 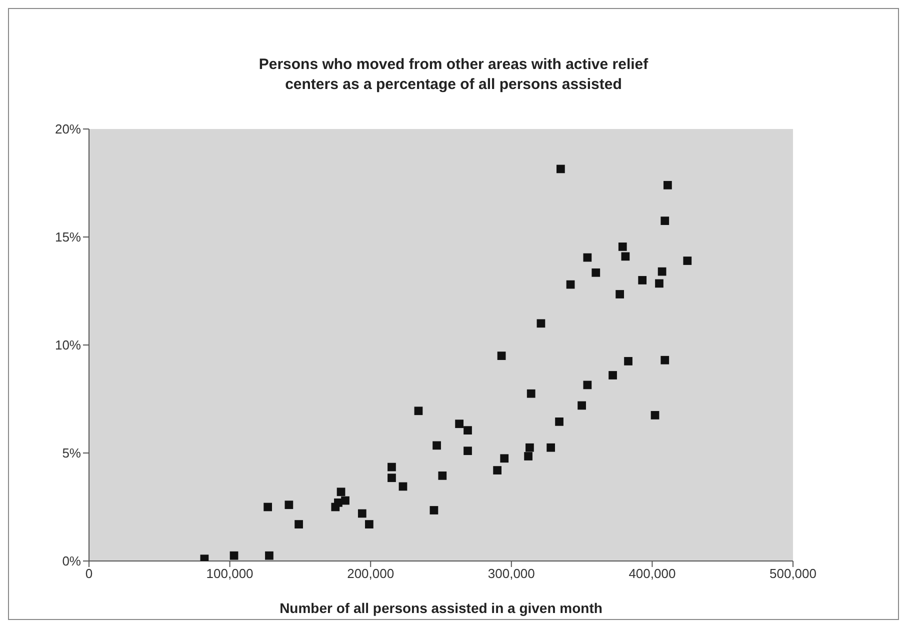 I want to click on x-tick-label: 400,000, so click(x=652, y=574).